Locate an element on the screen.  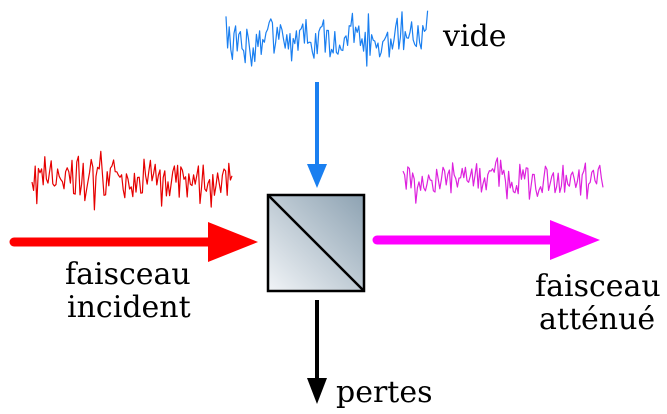
vacuum-arrow is located at coordinates (317, 135).